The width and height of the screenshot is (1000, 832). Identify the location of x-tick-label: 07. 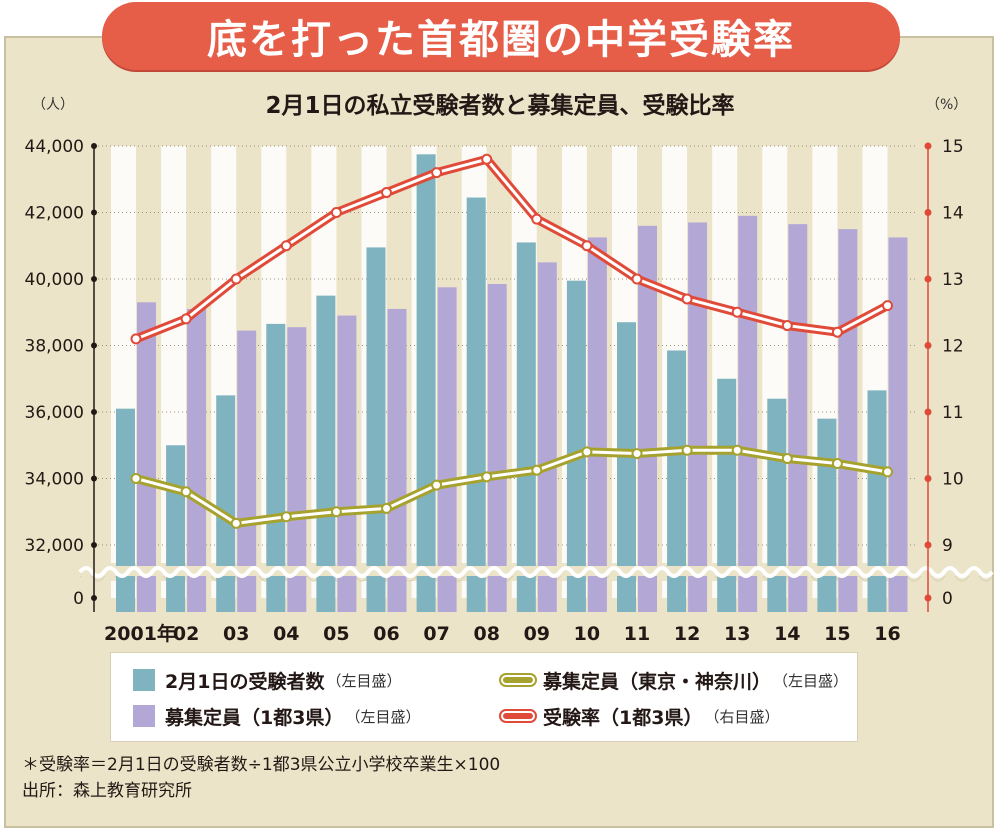
(436, 634).